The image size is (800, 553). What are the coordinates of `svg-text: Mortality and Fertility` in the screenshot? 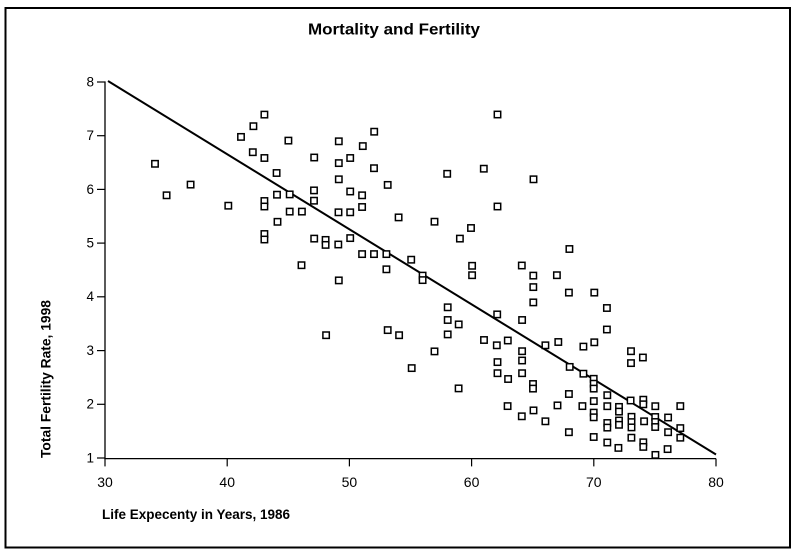 It's located at (394, 30).